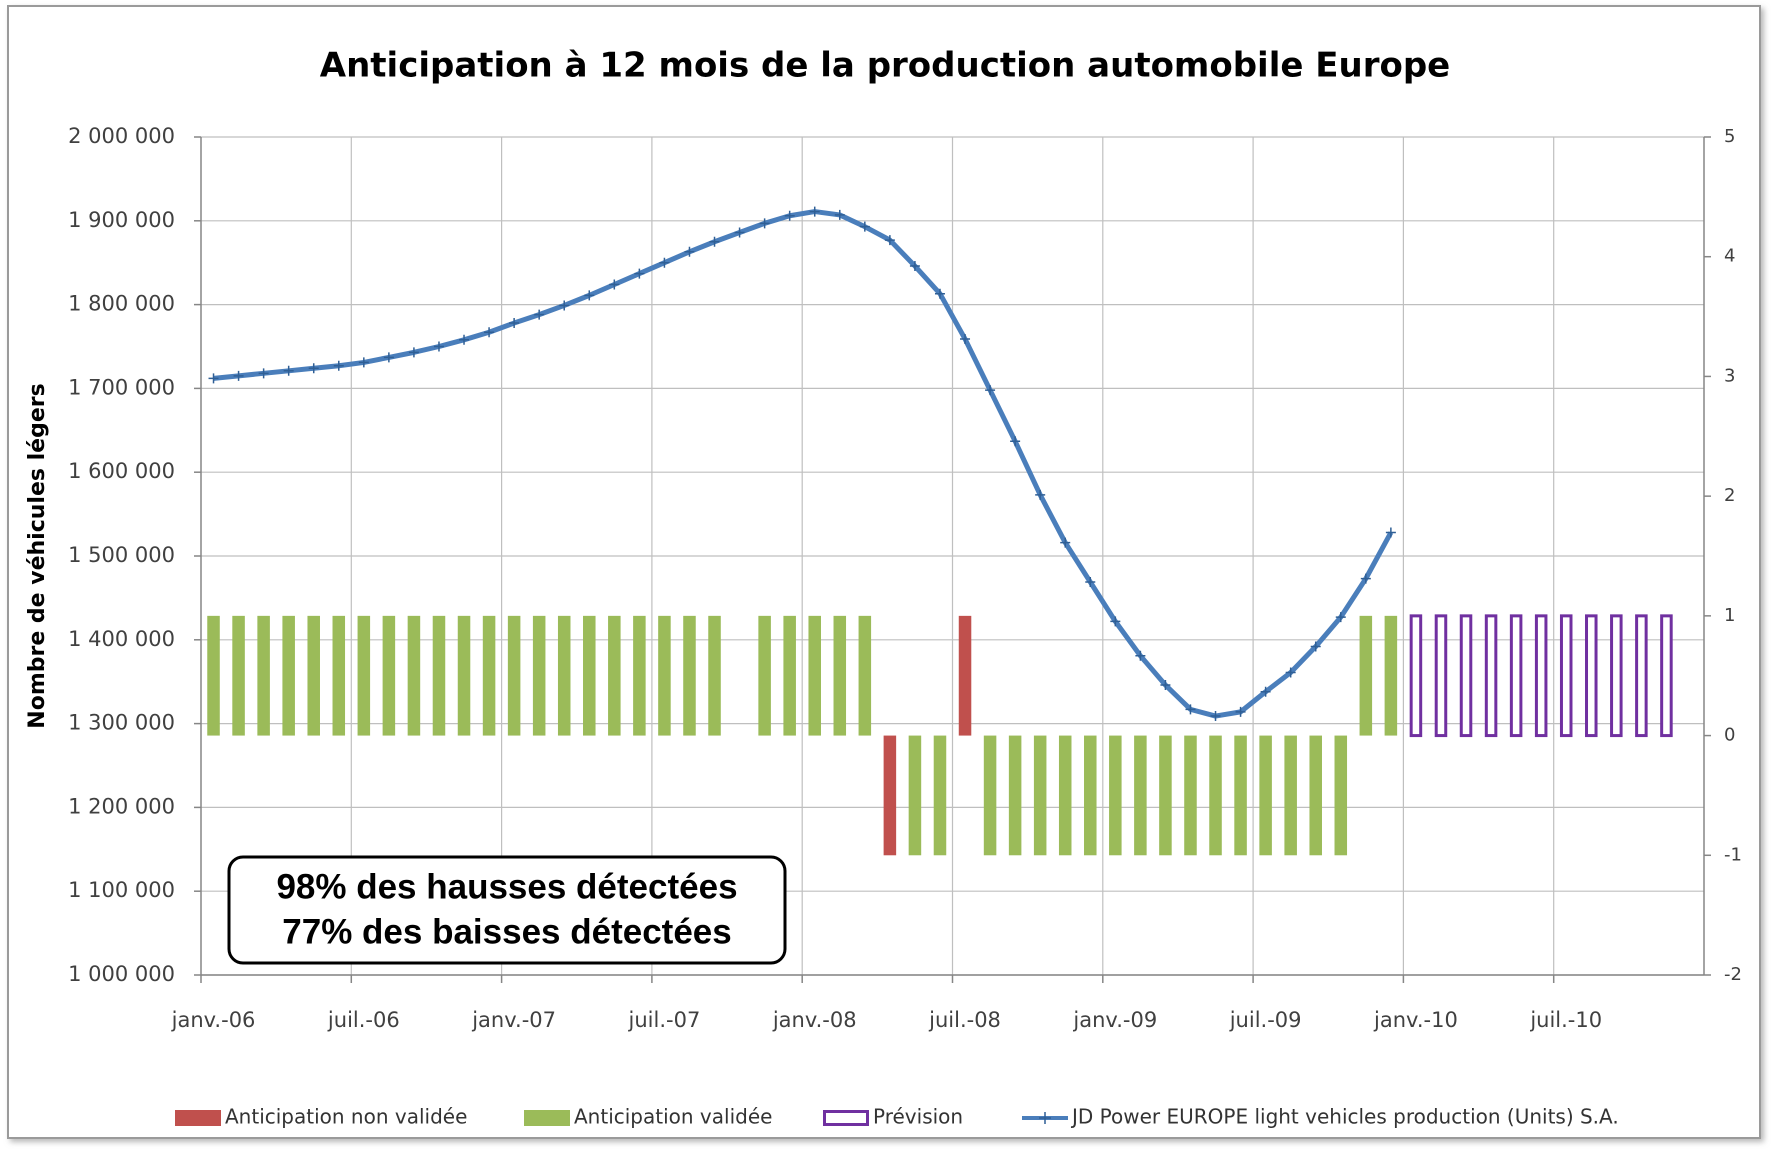 The image size is (1771, 1150). I want to click on x-tick-label: janv.-08, so click(814, 1020).